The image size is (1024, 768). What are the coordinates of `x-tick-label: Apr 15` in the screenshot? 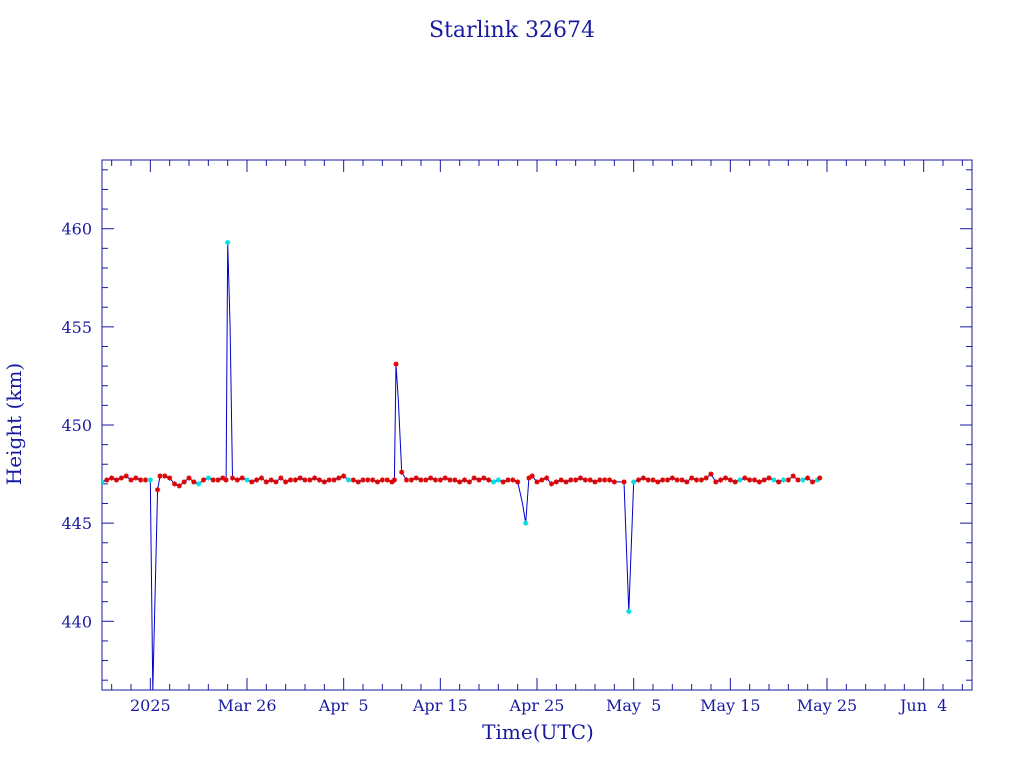 It's located at (440, 705).